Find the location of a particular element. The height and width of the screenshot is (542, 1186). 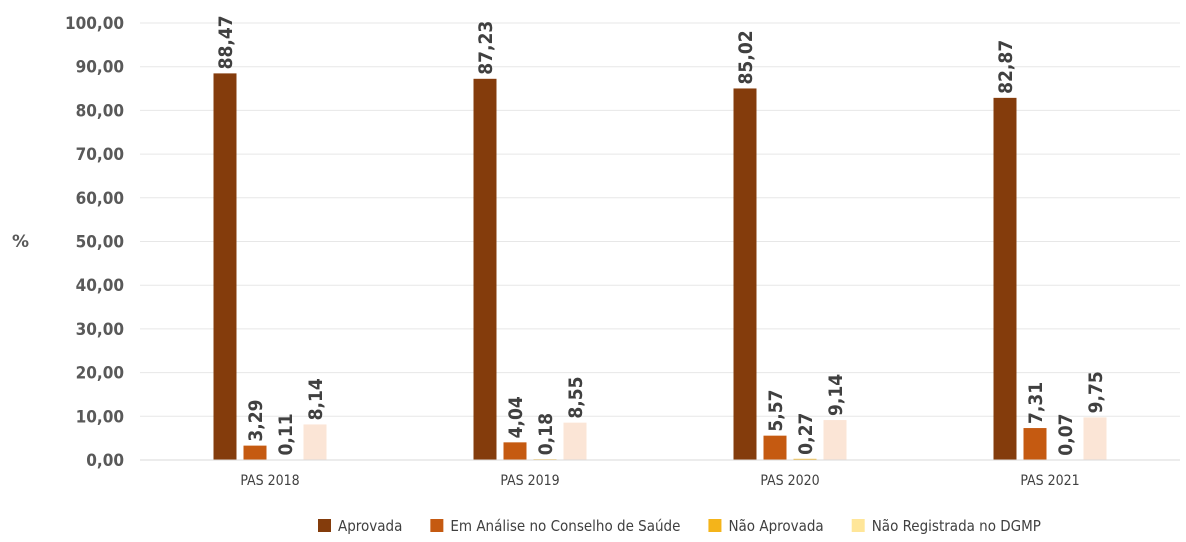

data-label: 7,31 is located at coordinates (1036, 403).